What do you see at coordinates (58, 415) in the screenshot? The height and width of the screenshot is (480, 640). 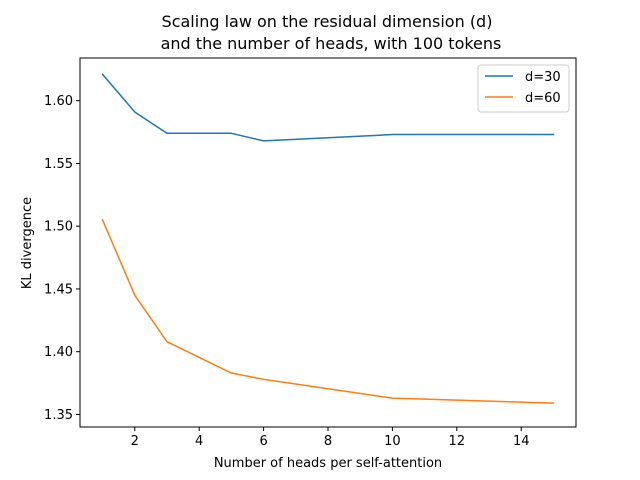 I see `y-tick-label: 1.35` at bounding box center [58, 415].